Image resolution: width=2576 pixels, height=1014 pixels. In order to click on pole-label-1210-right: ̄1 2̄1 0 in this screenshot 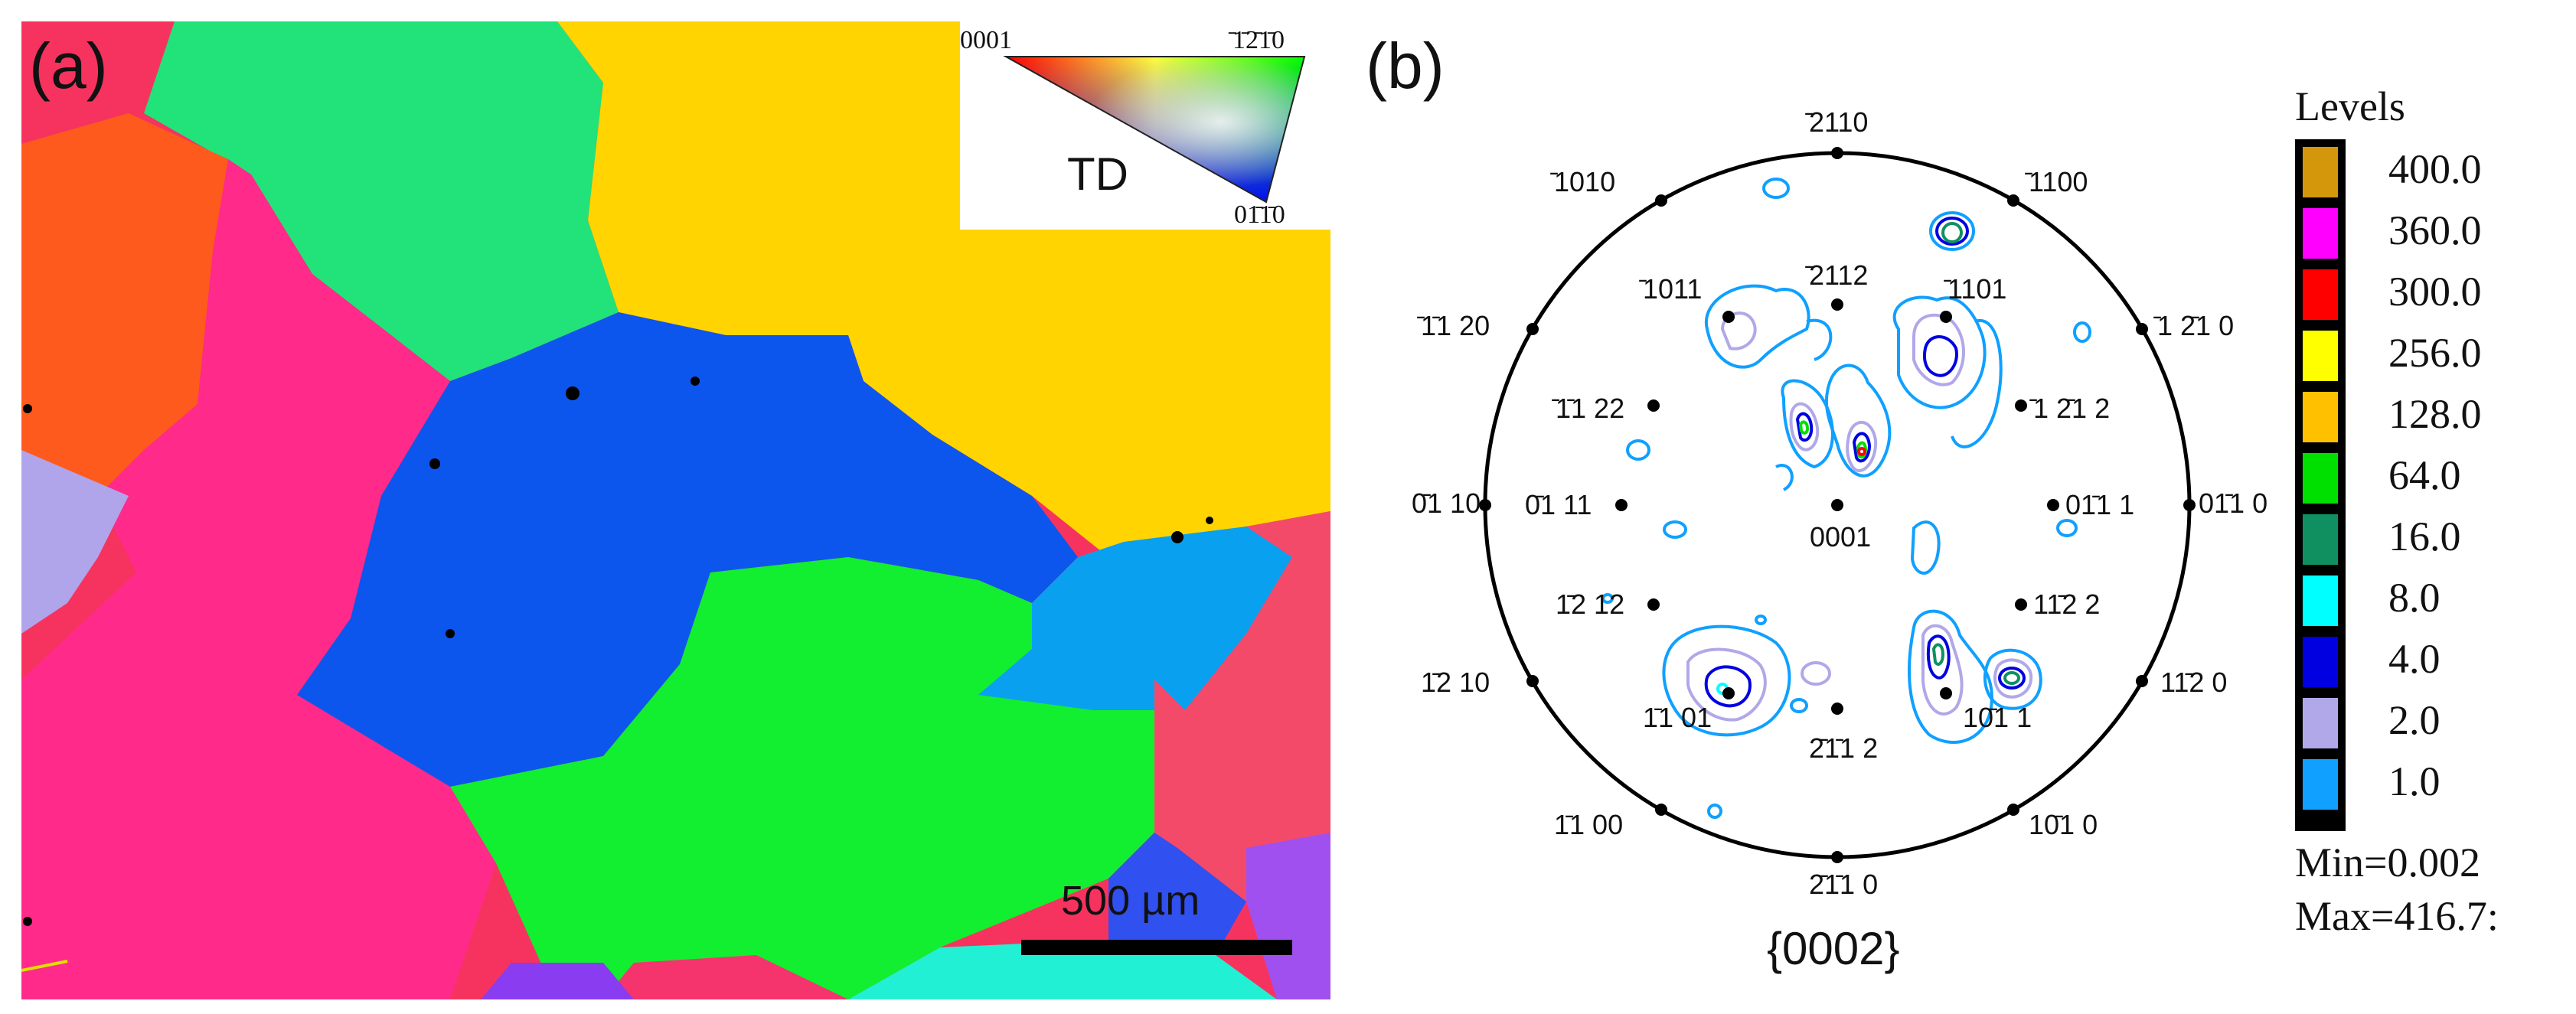, I will do `click(2193, 325)`.